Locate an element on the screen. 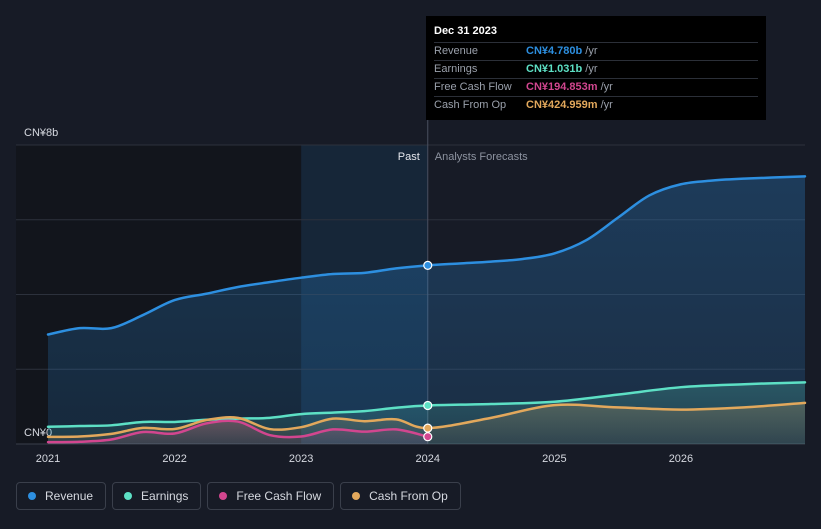  x-tick-label: 2021 is located at coordinates (48, 459).